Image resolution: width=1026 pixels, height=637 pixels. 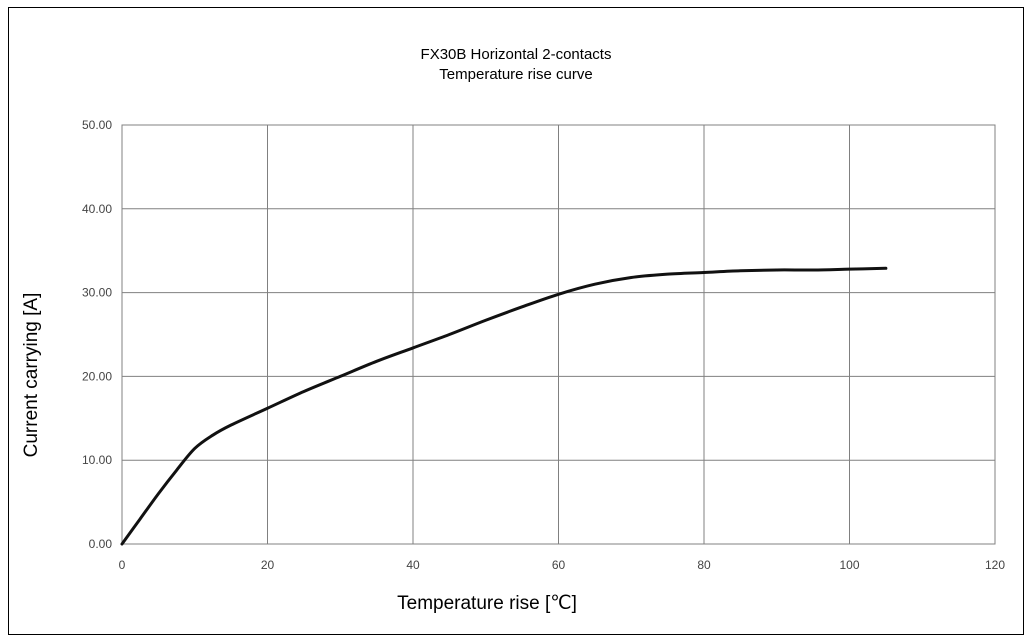 I want to click on x-tick-label: 120, so click(x=995, y=565).